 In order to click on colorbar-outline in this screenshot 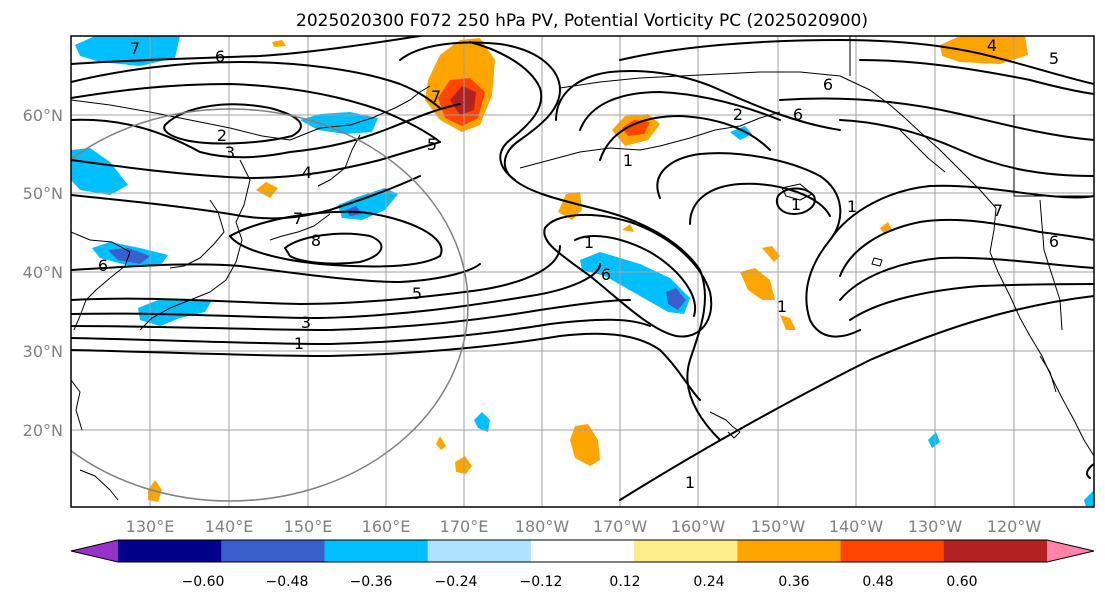, I will do `click(582, 551)`.